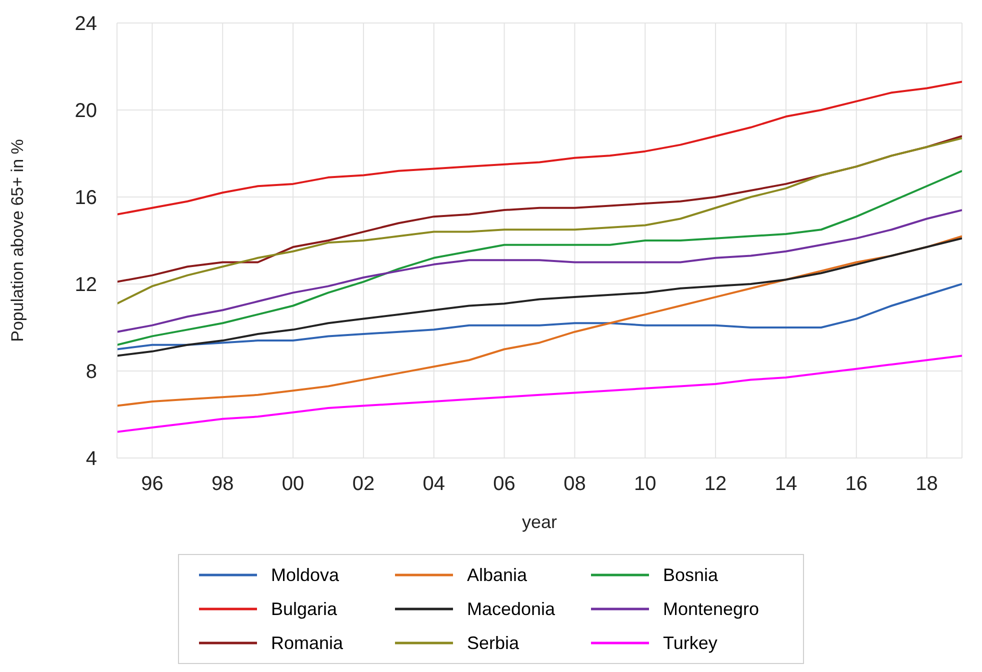 This screenshot has height=672, width=982. What do you see at coordinates (504, 484) in the screenshot?
I see `x-tick-label: 06` at bounding box center [504, 484].